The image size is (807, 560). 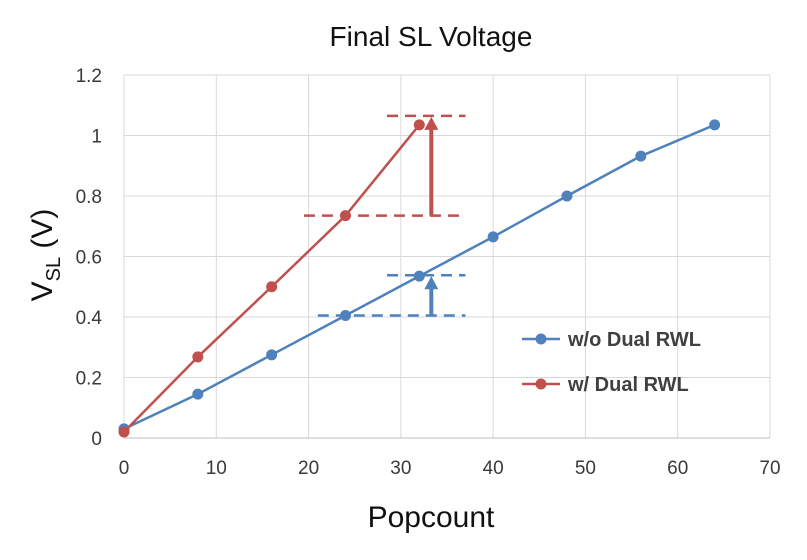 I want to click on y-tick-label: 0.2, so click(x=89, y=379).